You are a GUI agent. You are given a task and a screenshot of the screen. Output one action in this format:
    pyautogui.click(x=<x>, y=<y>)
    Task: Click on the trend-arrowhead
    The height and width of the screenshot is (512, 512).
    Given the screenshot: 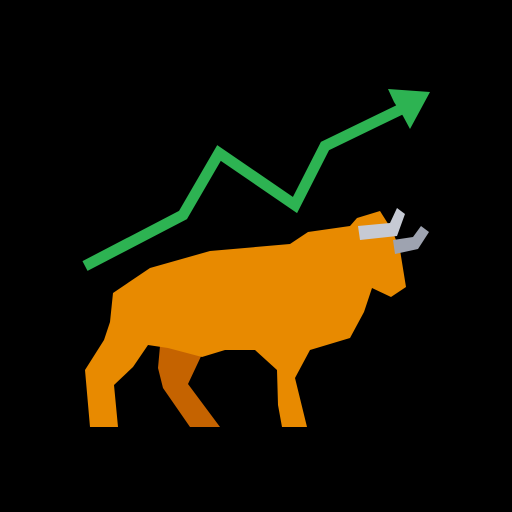 What is the action you would take?
    pyautogui.click(x=409, y=109)
    